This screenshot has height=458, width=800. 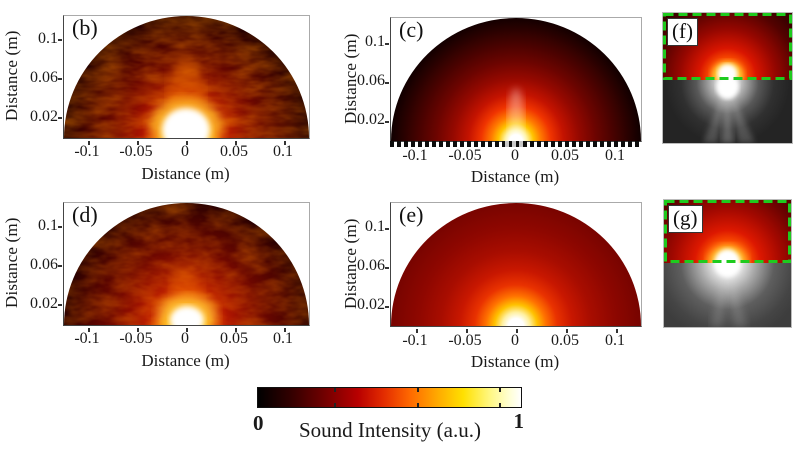 I want to click on panel-c-xtick: 0.05, so click(x=565, y=155).